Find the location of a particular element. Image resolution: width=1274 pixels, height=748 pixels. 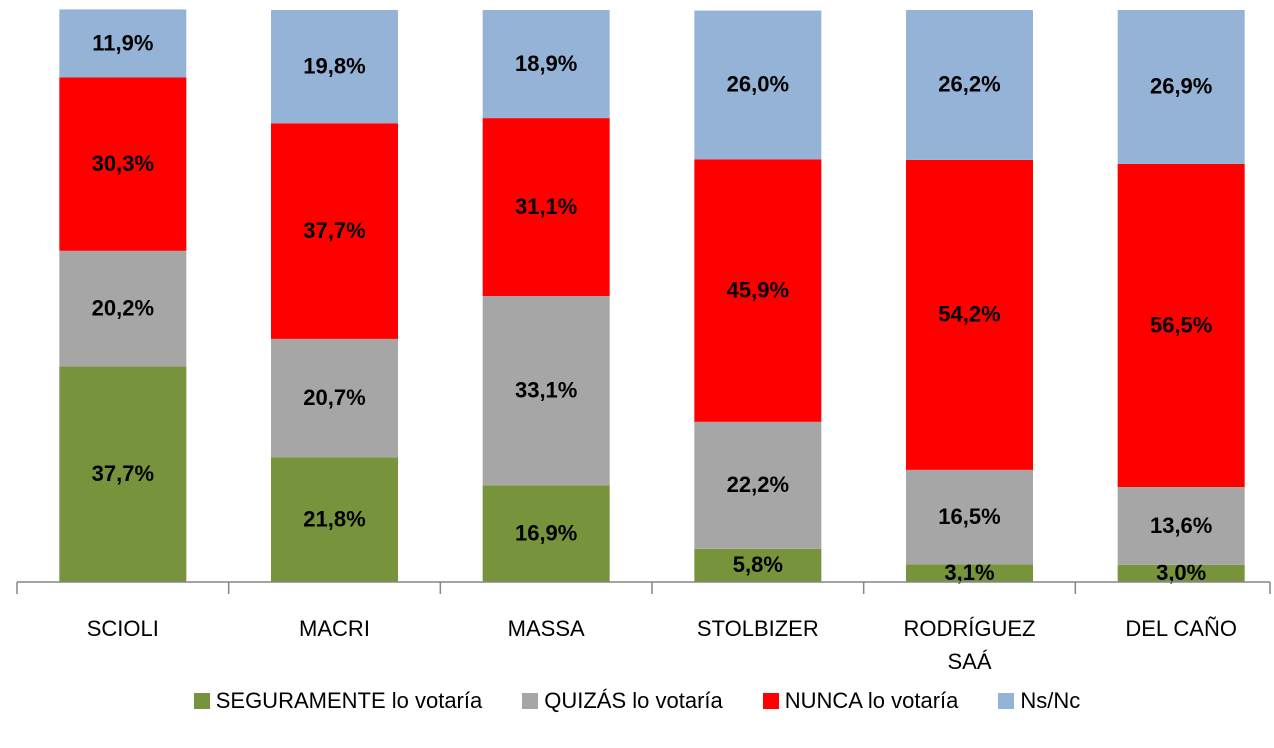

data-label: 33,1% is located at coordinates (546, 389).